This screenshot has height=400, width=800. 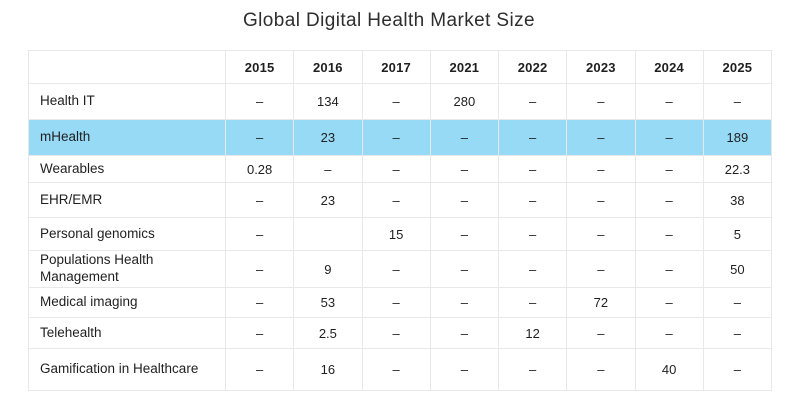 What do you see at coordinates (669, 369) in the screenshot?
I see `value-cell: 40` at bounding box center [669, 369].